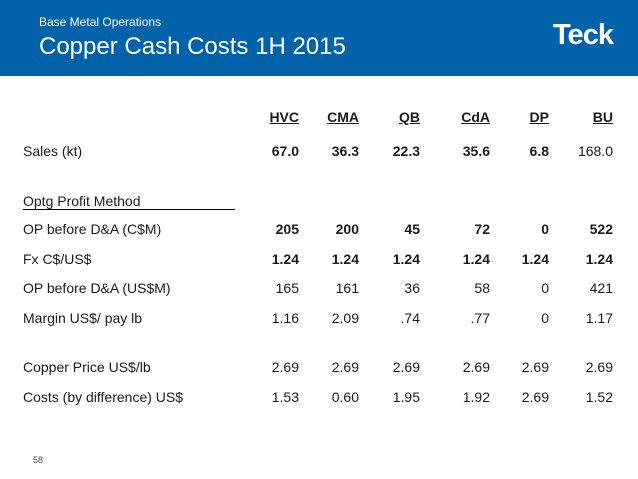 The height and width of the screenshot is (479, 638). I want to click on column-header-cma: CMA, so click(343, 117).